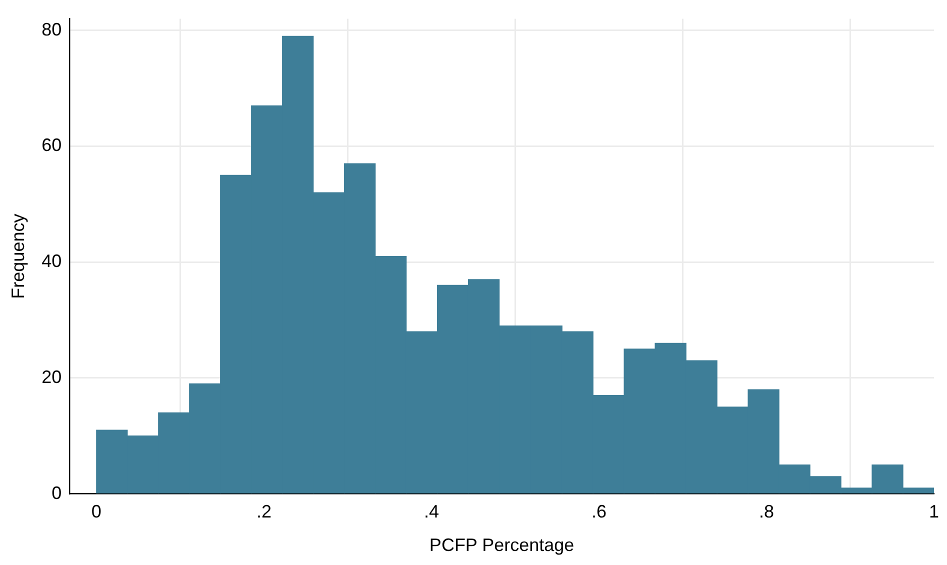  Describe the element at coordinates (52, 29) in the screenshot. I see `y-tick-label: 80` at that location.